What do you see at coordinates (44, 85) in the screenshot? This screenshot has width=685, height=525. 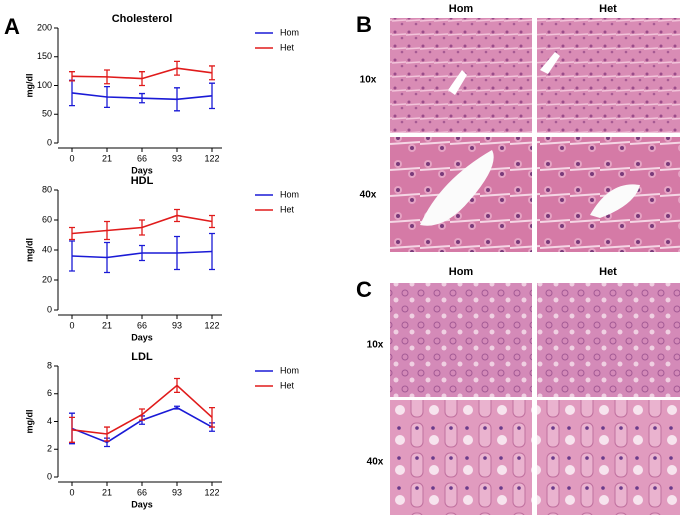 I see `y-tick-label: 100` at bounding box center [44, 85].